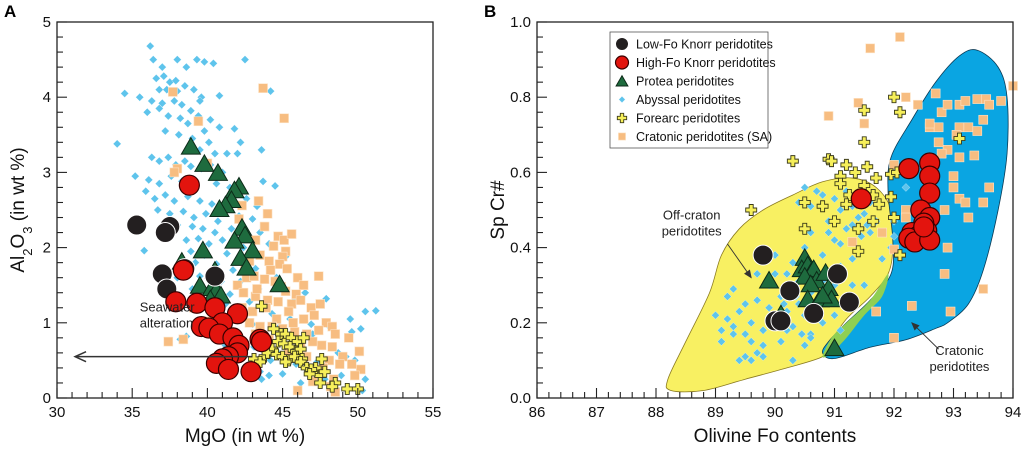 The width and height of the screenshot is (1024, 450). I want to click on legend-marker-forearc-peridotites, so click(622, 118).